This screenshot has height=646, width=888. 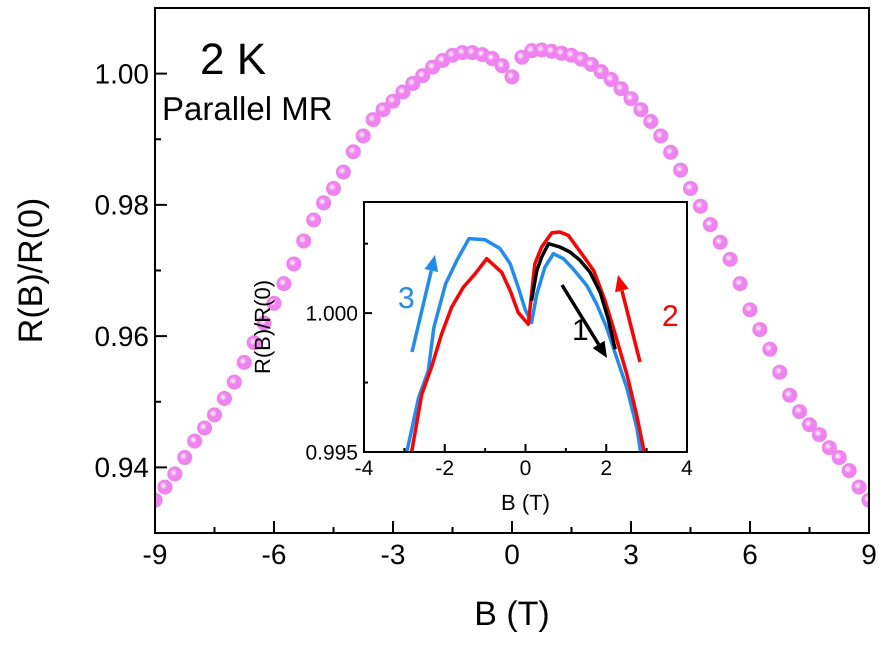 What do you see at coordinates (631, 554) in the screenshot?
I see `x-tick-label: 3` at bounding box center [631, 554].